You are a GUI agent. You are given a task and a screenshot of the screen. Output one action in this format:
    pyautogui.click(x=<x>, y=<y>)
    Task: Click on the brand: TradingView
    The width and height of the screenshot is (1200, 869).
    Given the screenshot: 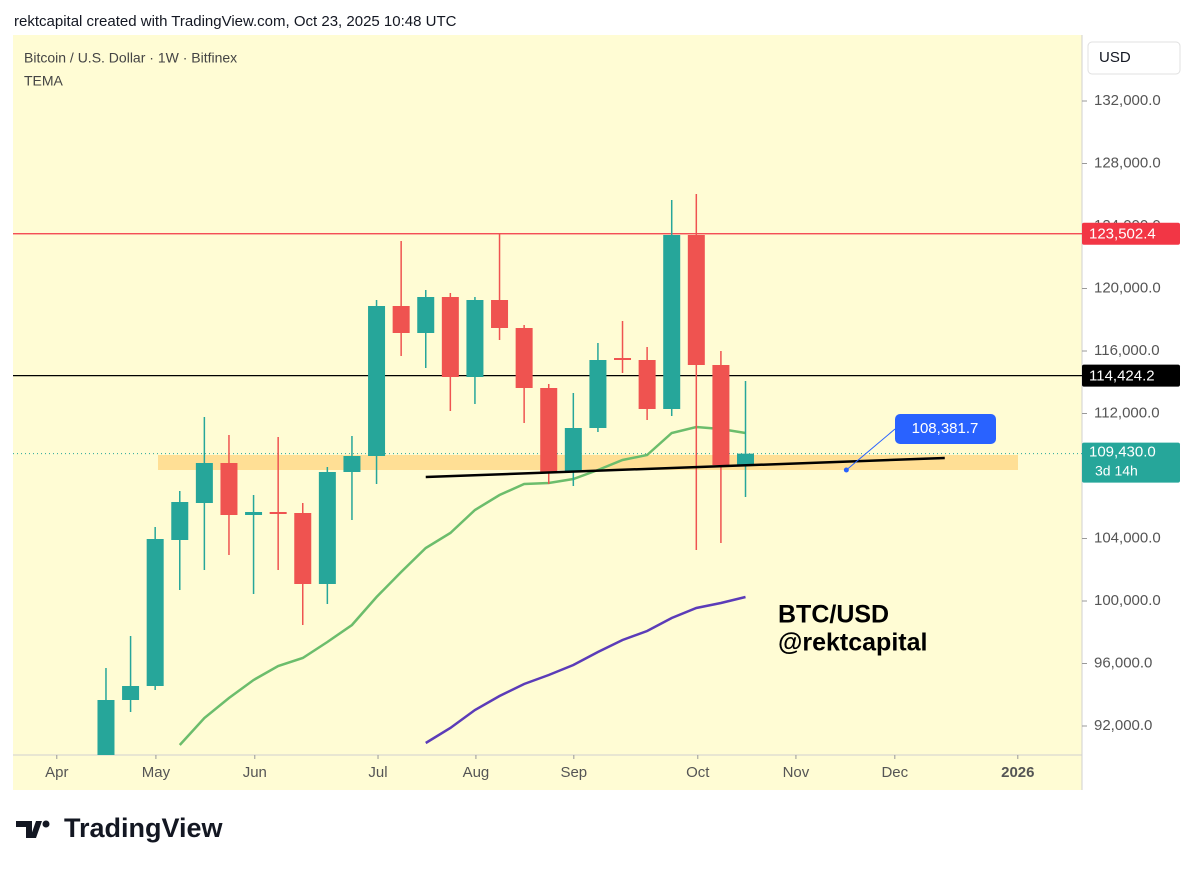 What is the action you would take?
    pyautogui.click(x=144, y=828)
    